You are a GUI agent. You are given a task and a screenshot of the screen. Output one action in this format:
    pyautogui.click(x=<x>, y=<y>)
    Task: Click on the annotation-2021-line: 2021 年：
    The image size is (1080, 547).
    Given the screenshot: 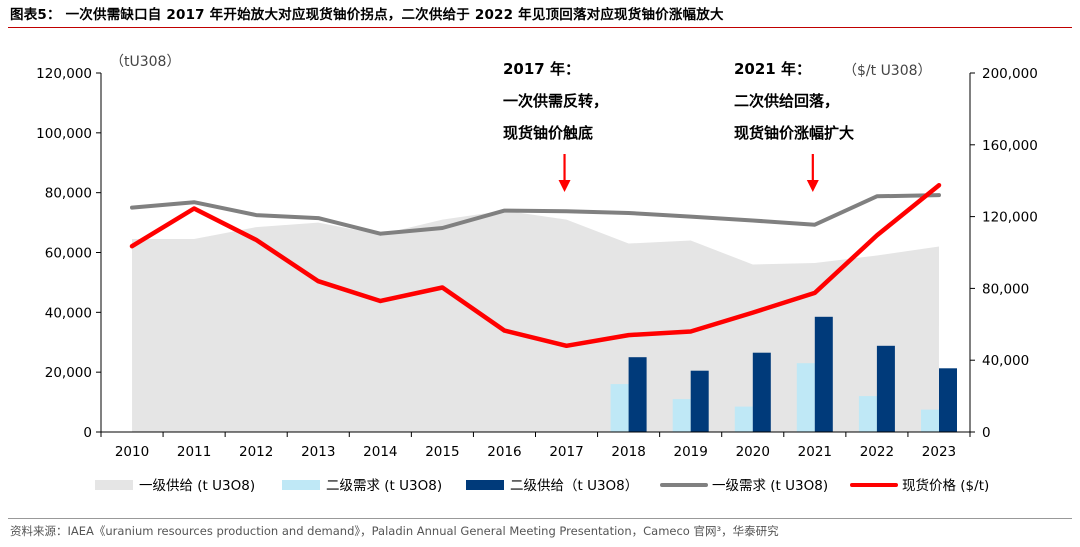 What is the action you would take?
    pyautogui.click(x=772, y=69)
    